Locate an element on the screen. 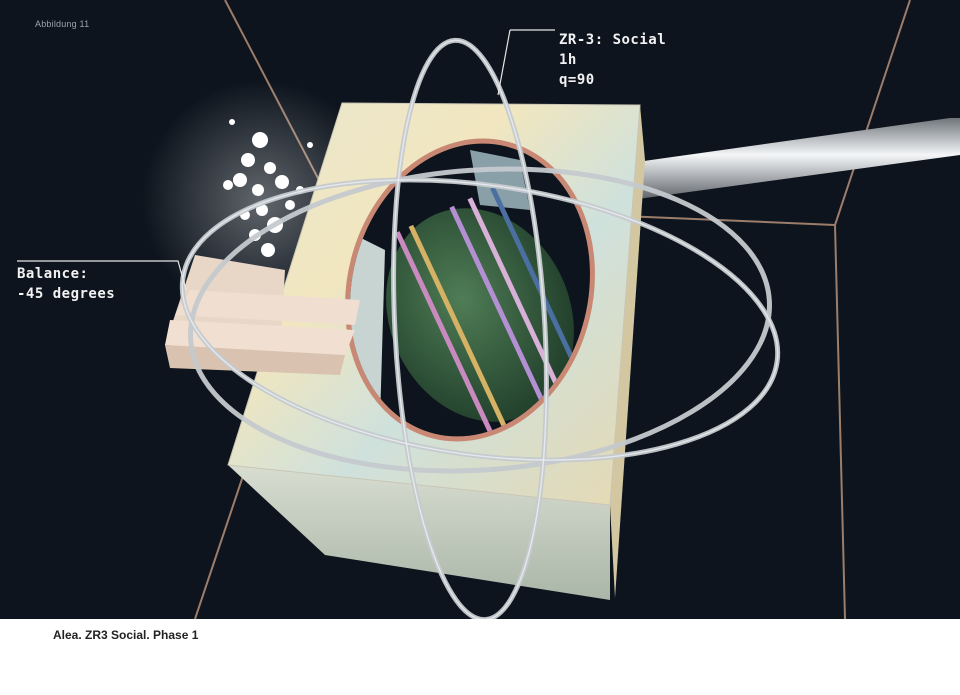 The image size is (960, 695). zr-annotation: ZR-3: Social 1h q=90 is located at coordinates (612, 60).